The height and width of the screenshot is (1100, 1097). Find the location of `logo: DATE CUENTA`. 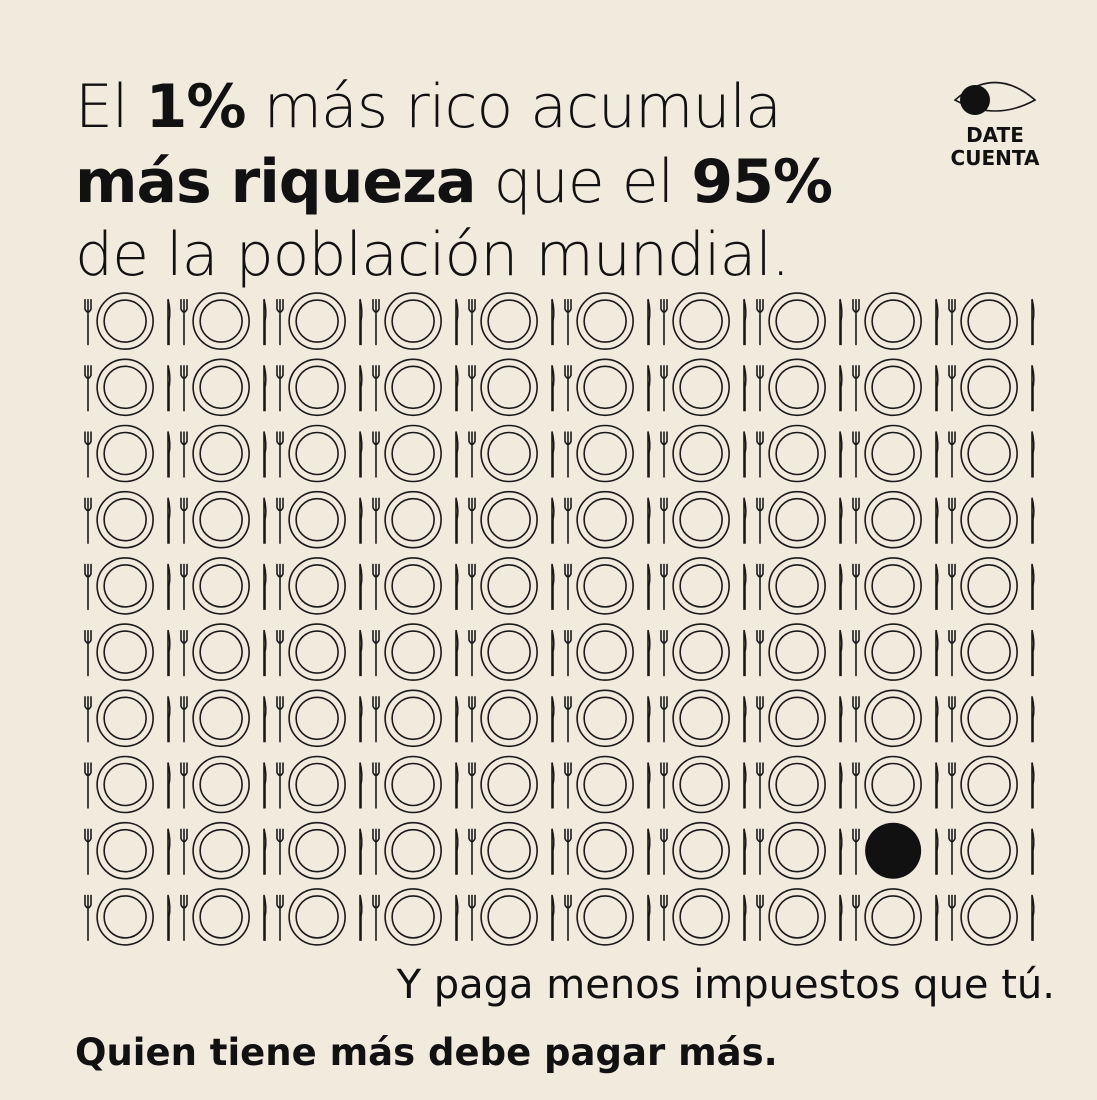

logo: DATE CUENTA is located at coordinates (995, 125).